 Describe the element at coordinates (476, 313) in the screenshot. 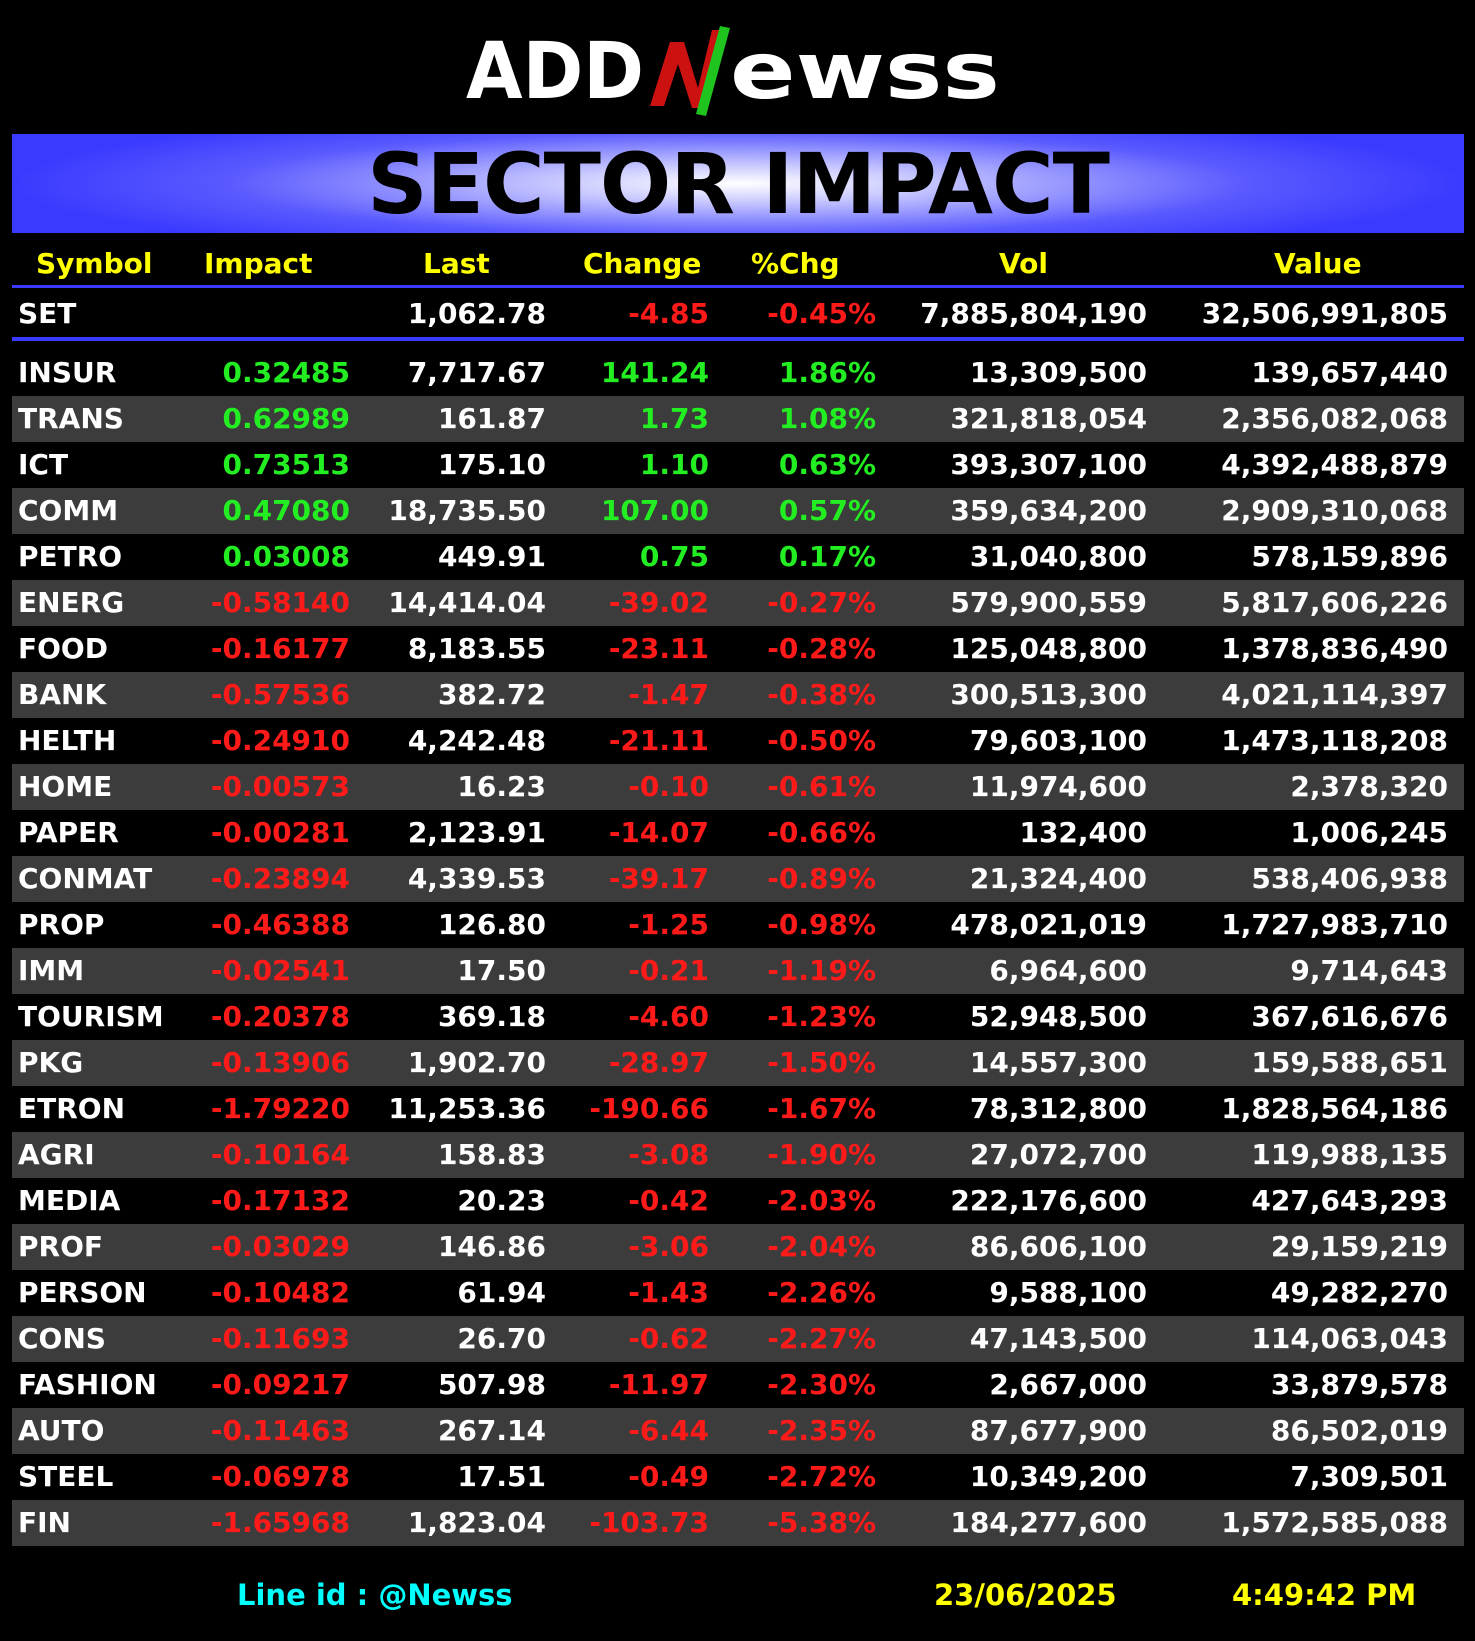

I see `index-last: 1,062.78` at that location.